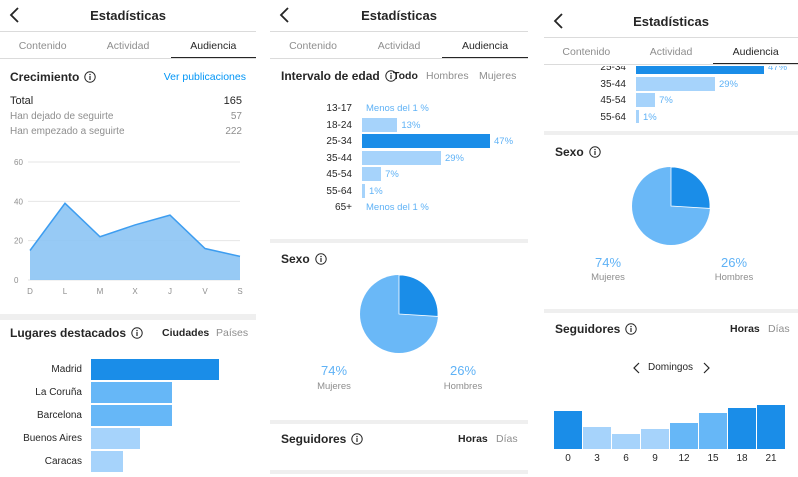 Image resolution: width=798 pixels, height=477 pixels. I want to click on women-label: Mujeres, so click(334, 386).